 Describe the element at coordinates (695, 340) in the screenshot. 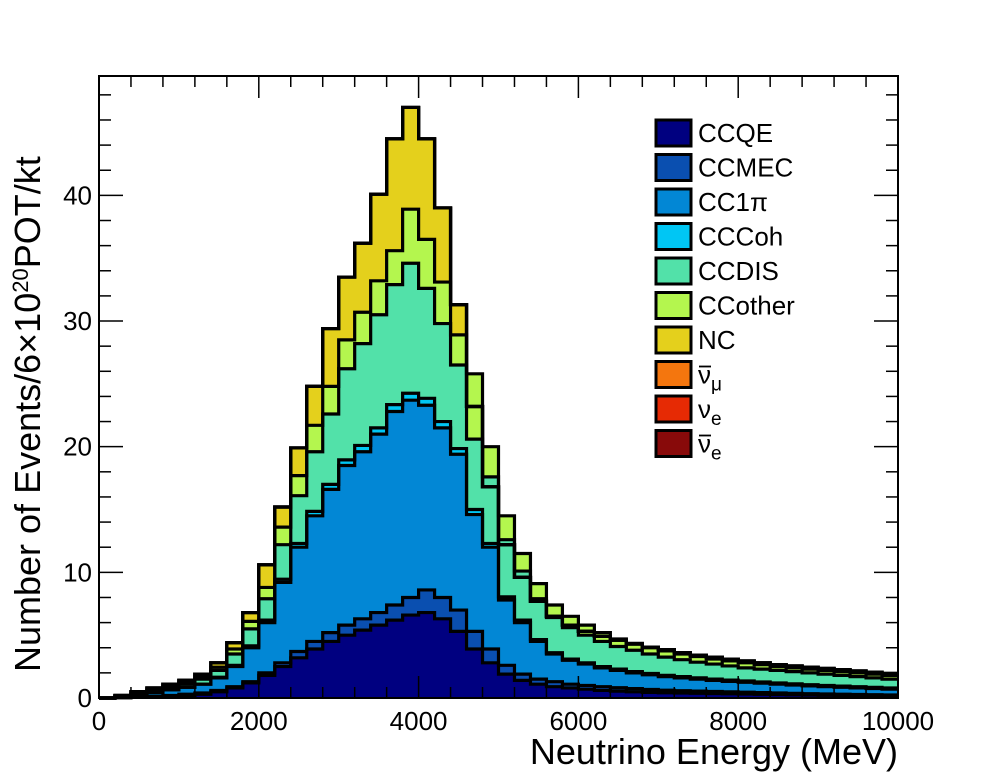

I see `legend-entry: NC` at that location.